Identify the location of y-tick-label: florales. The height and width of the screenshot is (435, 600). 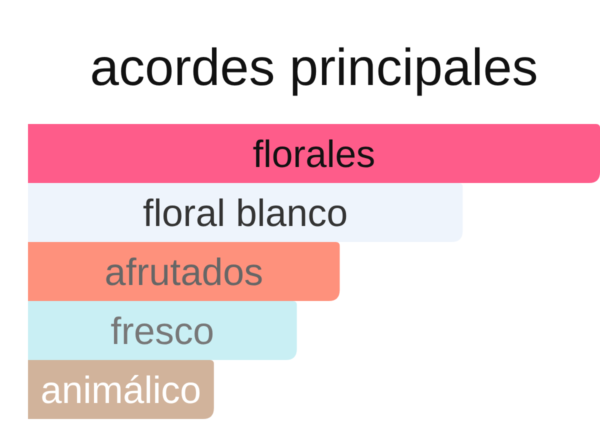
(314, 155).